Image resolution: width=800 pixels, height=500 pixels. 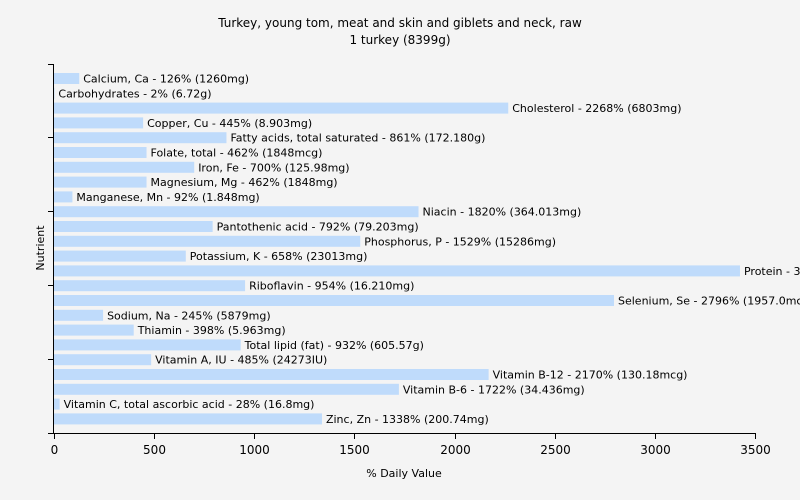 What do you see at coordinates (709, 301) in the screenshot?
I see `bar-label: Selenium, Se - 2796% (1957.0mcg)` at bounding box center [709, 301].